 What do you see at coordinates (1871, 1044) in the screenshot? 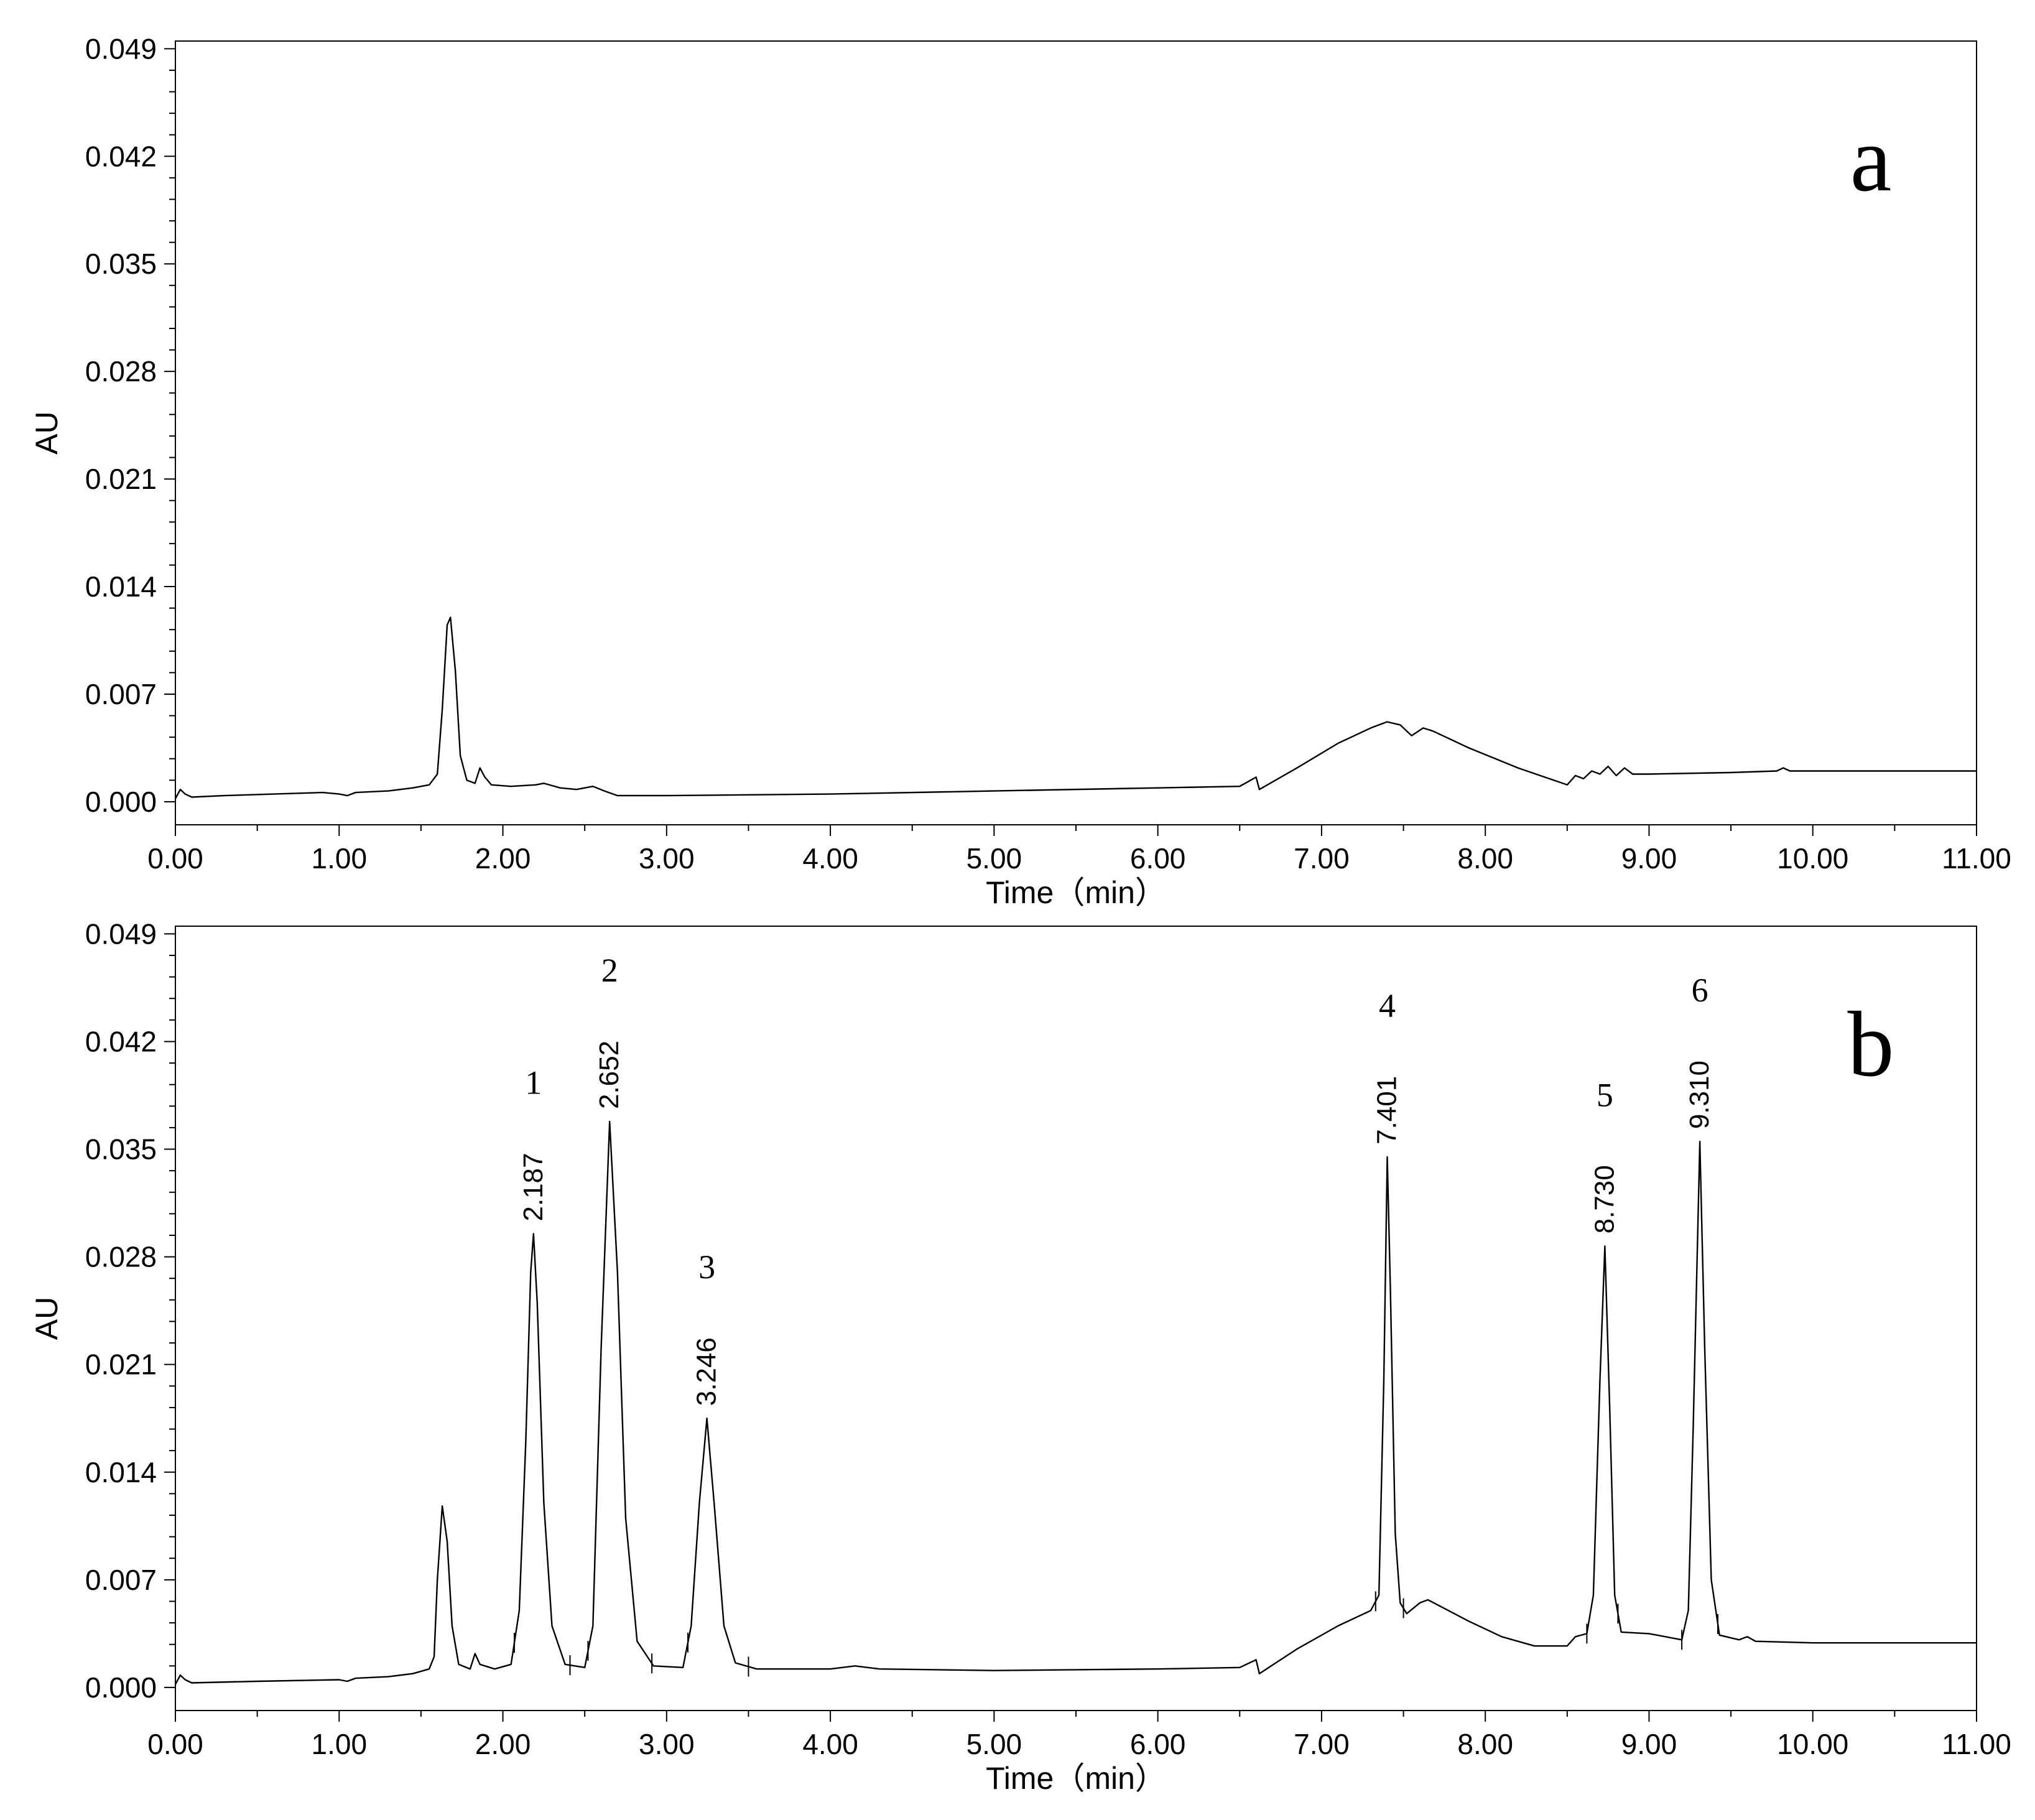
I see `panel-label: b` at bounding box center [1871, 1044].